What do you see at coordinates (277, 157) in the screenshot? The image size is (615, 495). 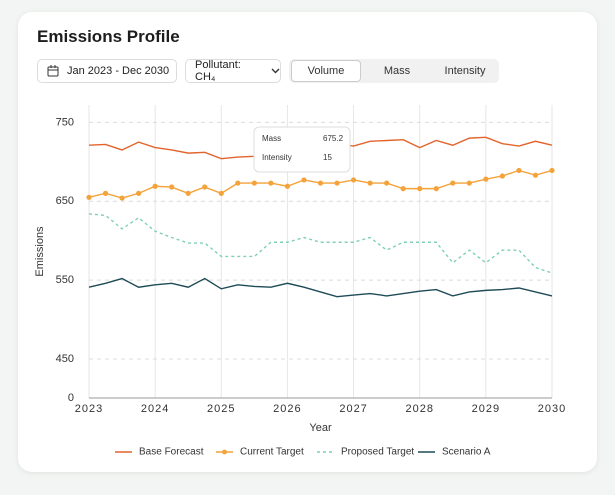 I see `tooltip-label: Intensity` at bounding box center [277, 157].